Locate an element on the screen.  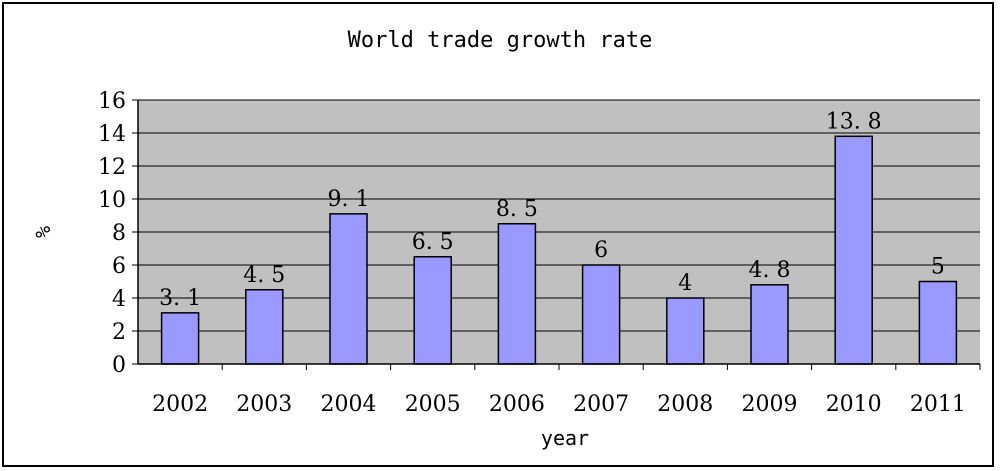
y-tick-label: 10 is located at coordinates (112, 200).